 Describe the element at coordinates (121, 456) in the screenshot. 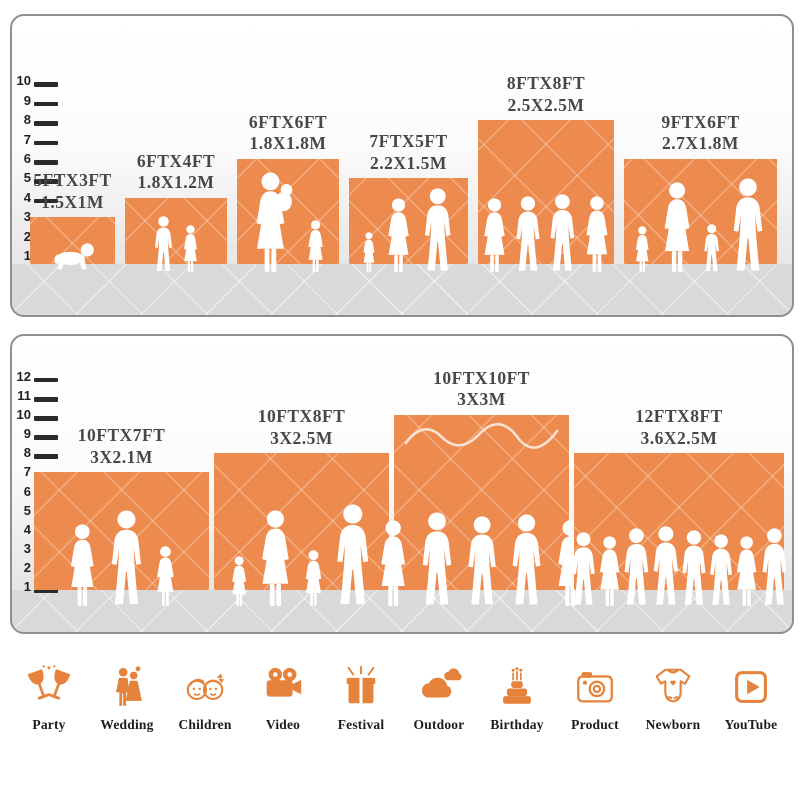

I see `size-label-m: 3X2.1M` at that location.